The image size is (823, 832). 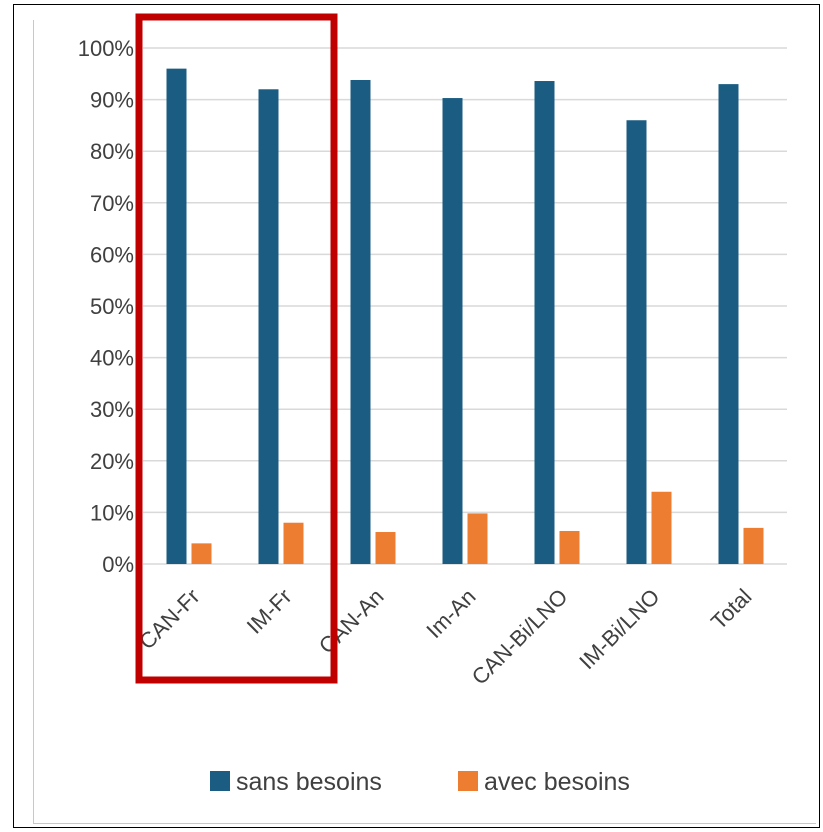 I want to click on y-tick-label: 30%, so click(x=112, y=409).